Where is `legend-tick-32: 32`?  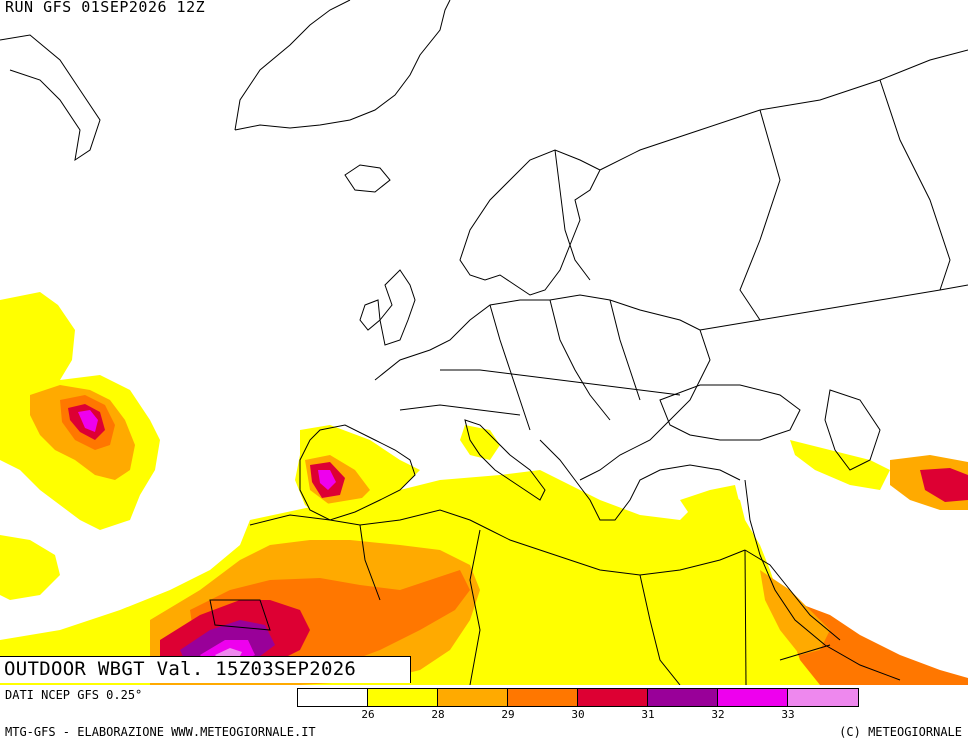 legend-tick-32: 32 is located at coordinates (718, 714).